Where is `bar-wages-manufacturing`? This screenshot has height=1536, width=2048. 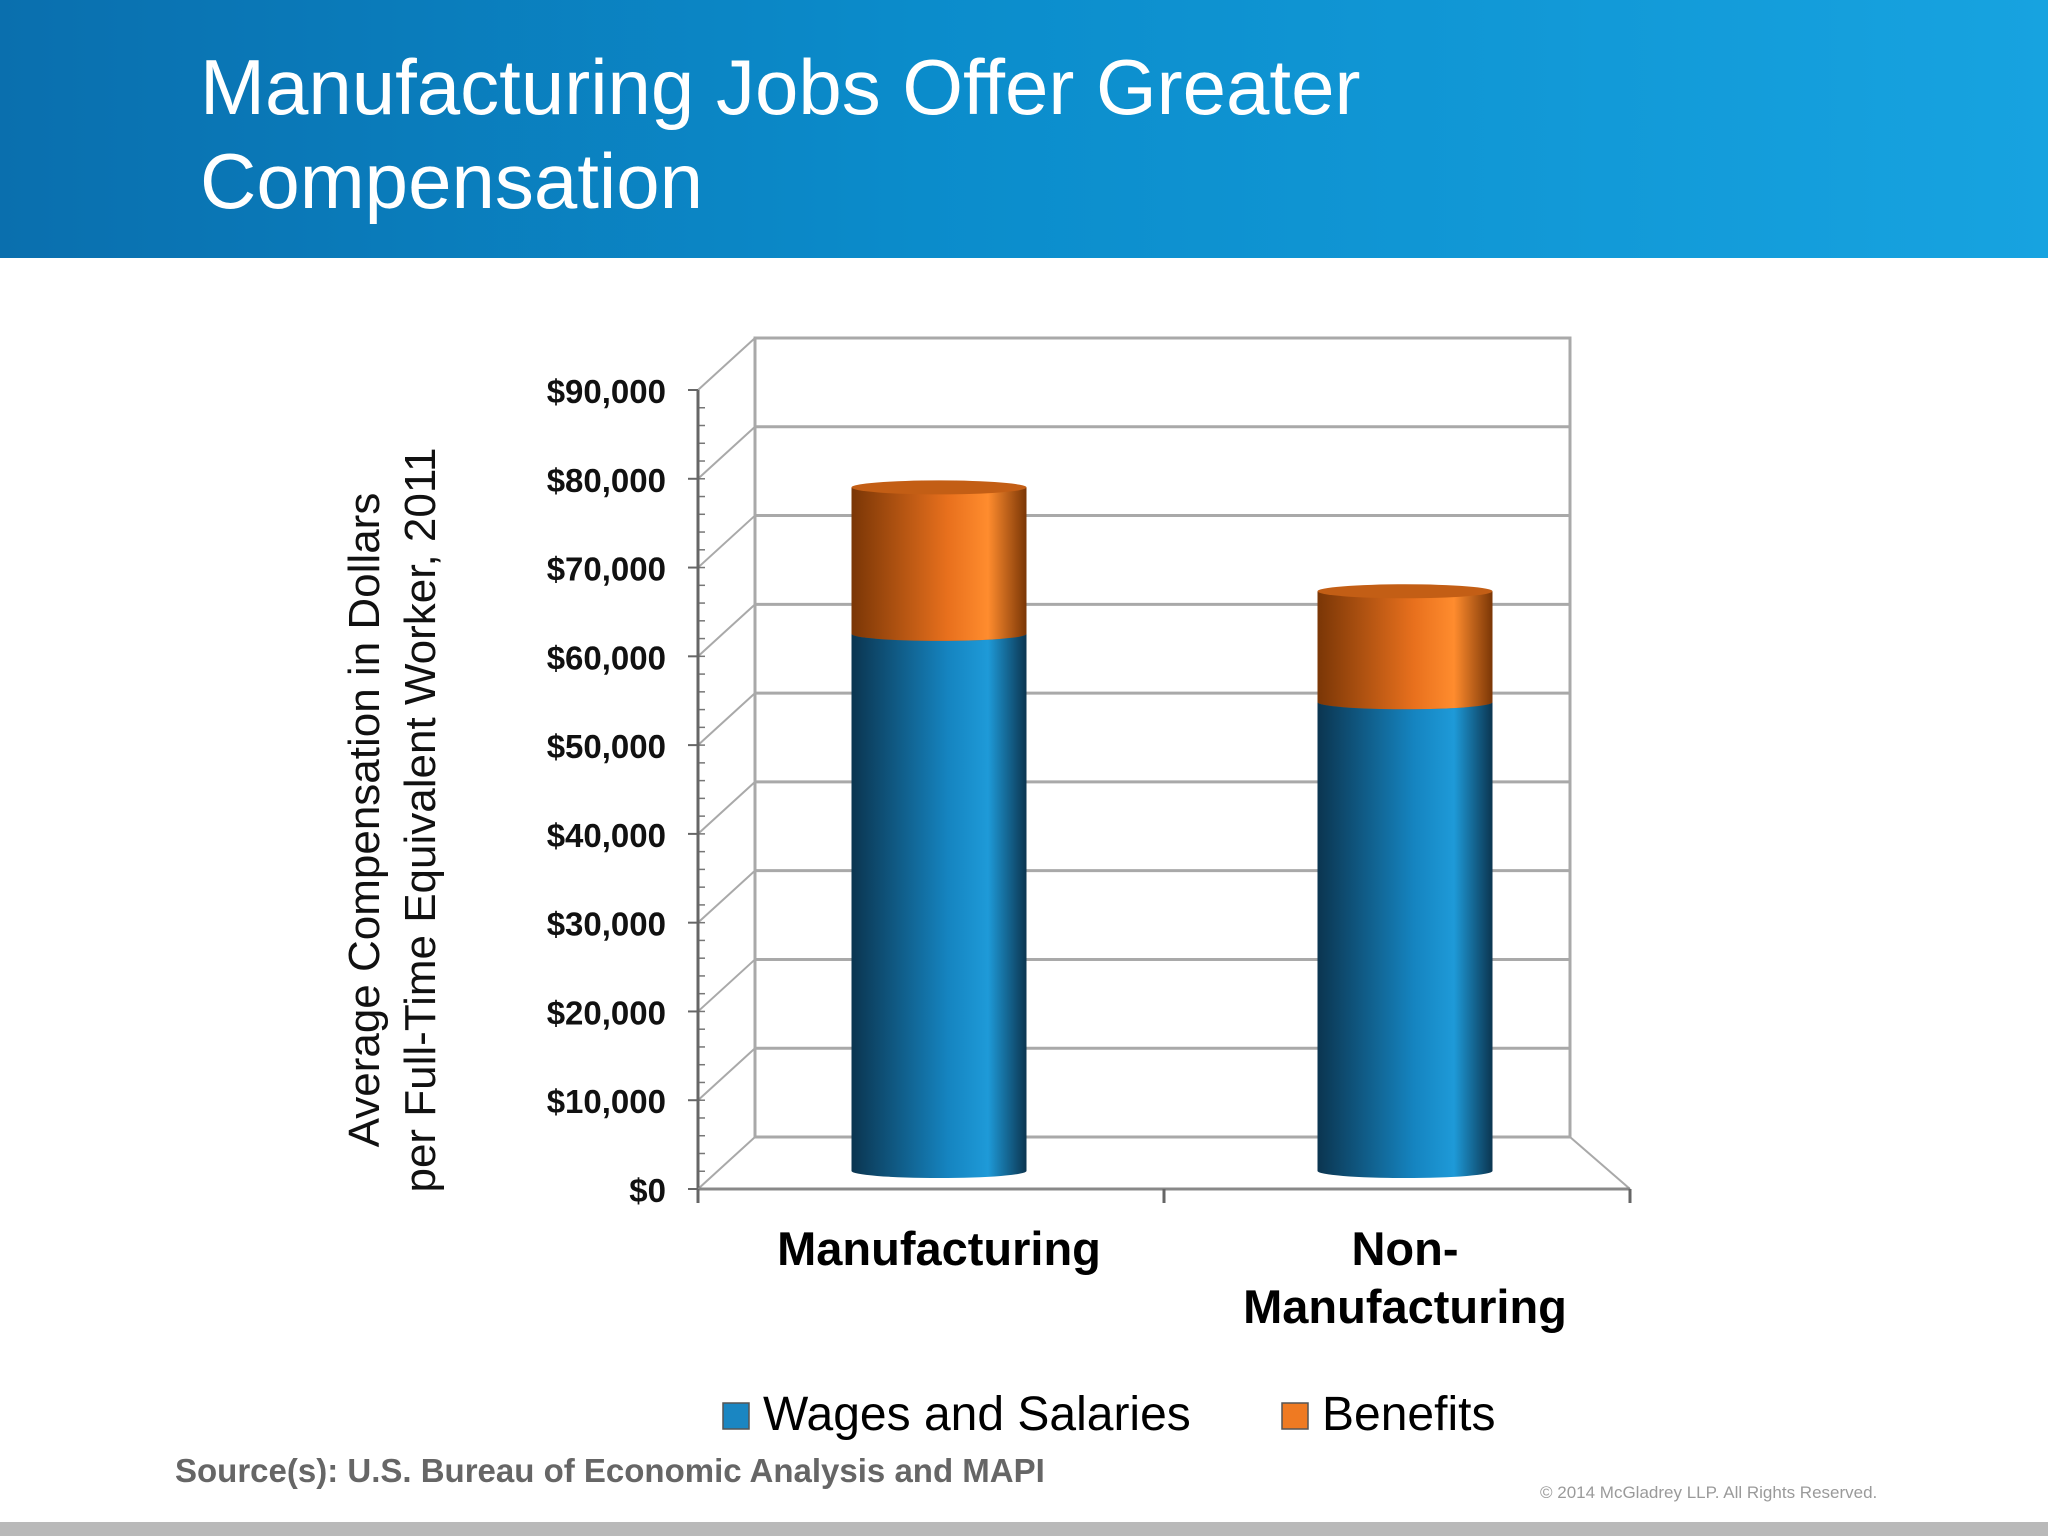
bar-wages-manufacturing is located at coordinates (939, 902).